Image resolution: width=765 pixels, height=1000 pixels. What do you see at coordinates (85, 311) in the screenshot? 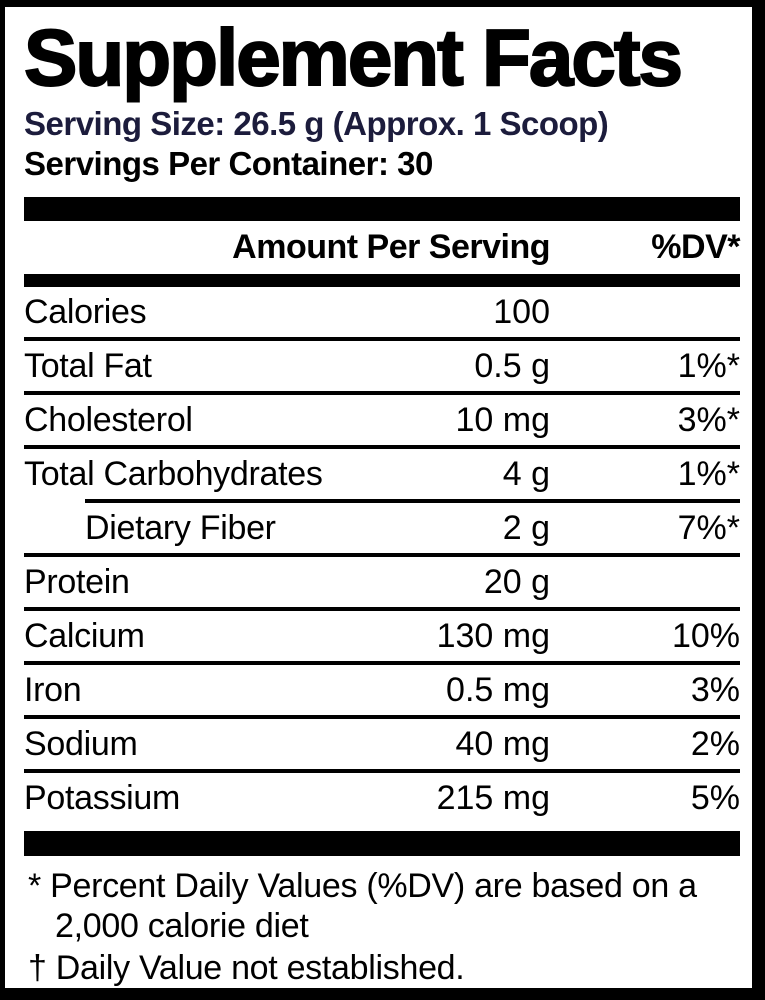
I see `nutrient-name: Calories` at bounding box center [85, 311].